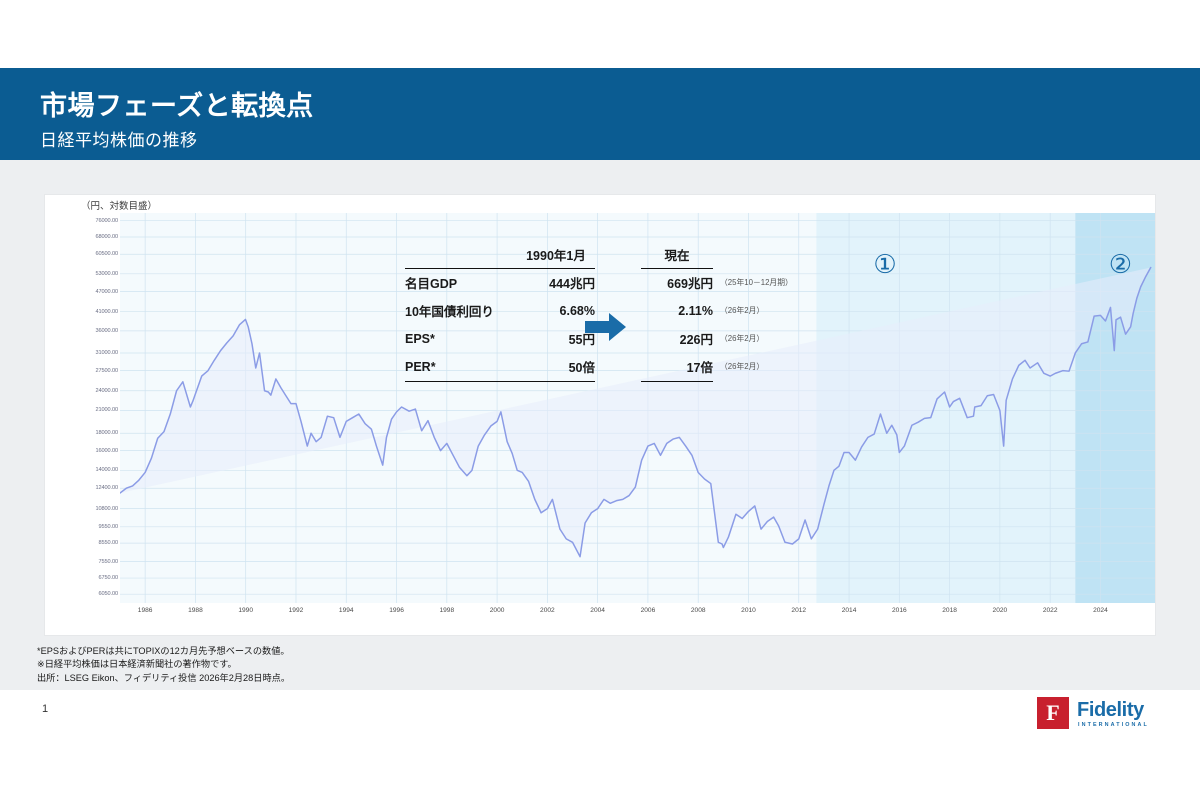 The image size is (1200, 800). What do you see at coordinates (461, 382) in the screenshot?
I see `rule-bot-old-left` at bounding box center [461, 382].